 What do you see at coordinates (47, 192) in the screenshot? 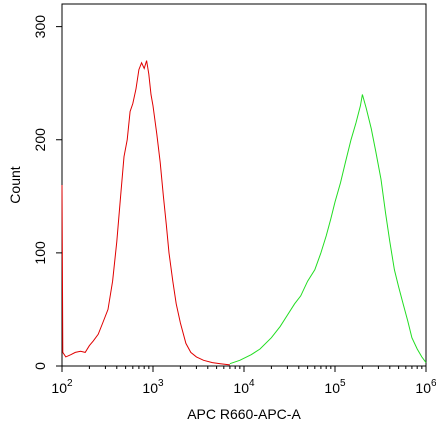
I see `y-tick-layer: 0 100 200 300` at bounding box center [47, 192].